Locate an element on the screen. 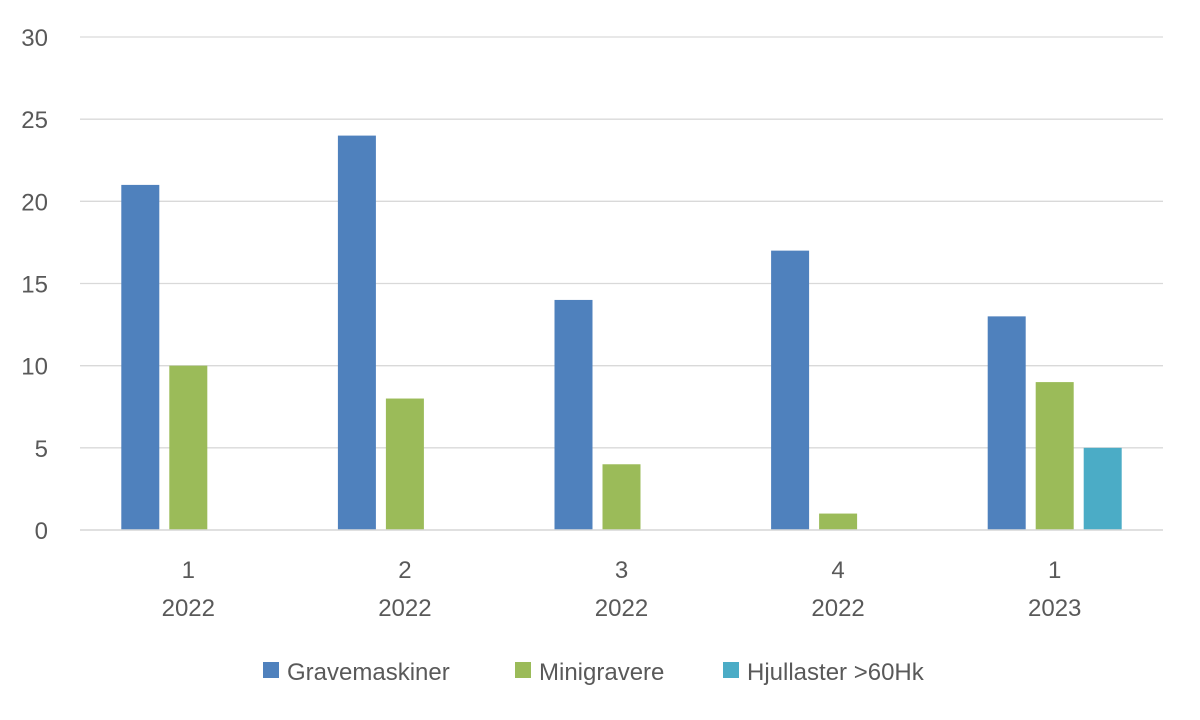  y-axis: 0 5 10 15 20 25 30 is located at coordinates (34, 285).